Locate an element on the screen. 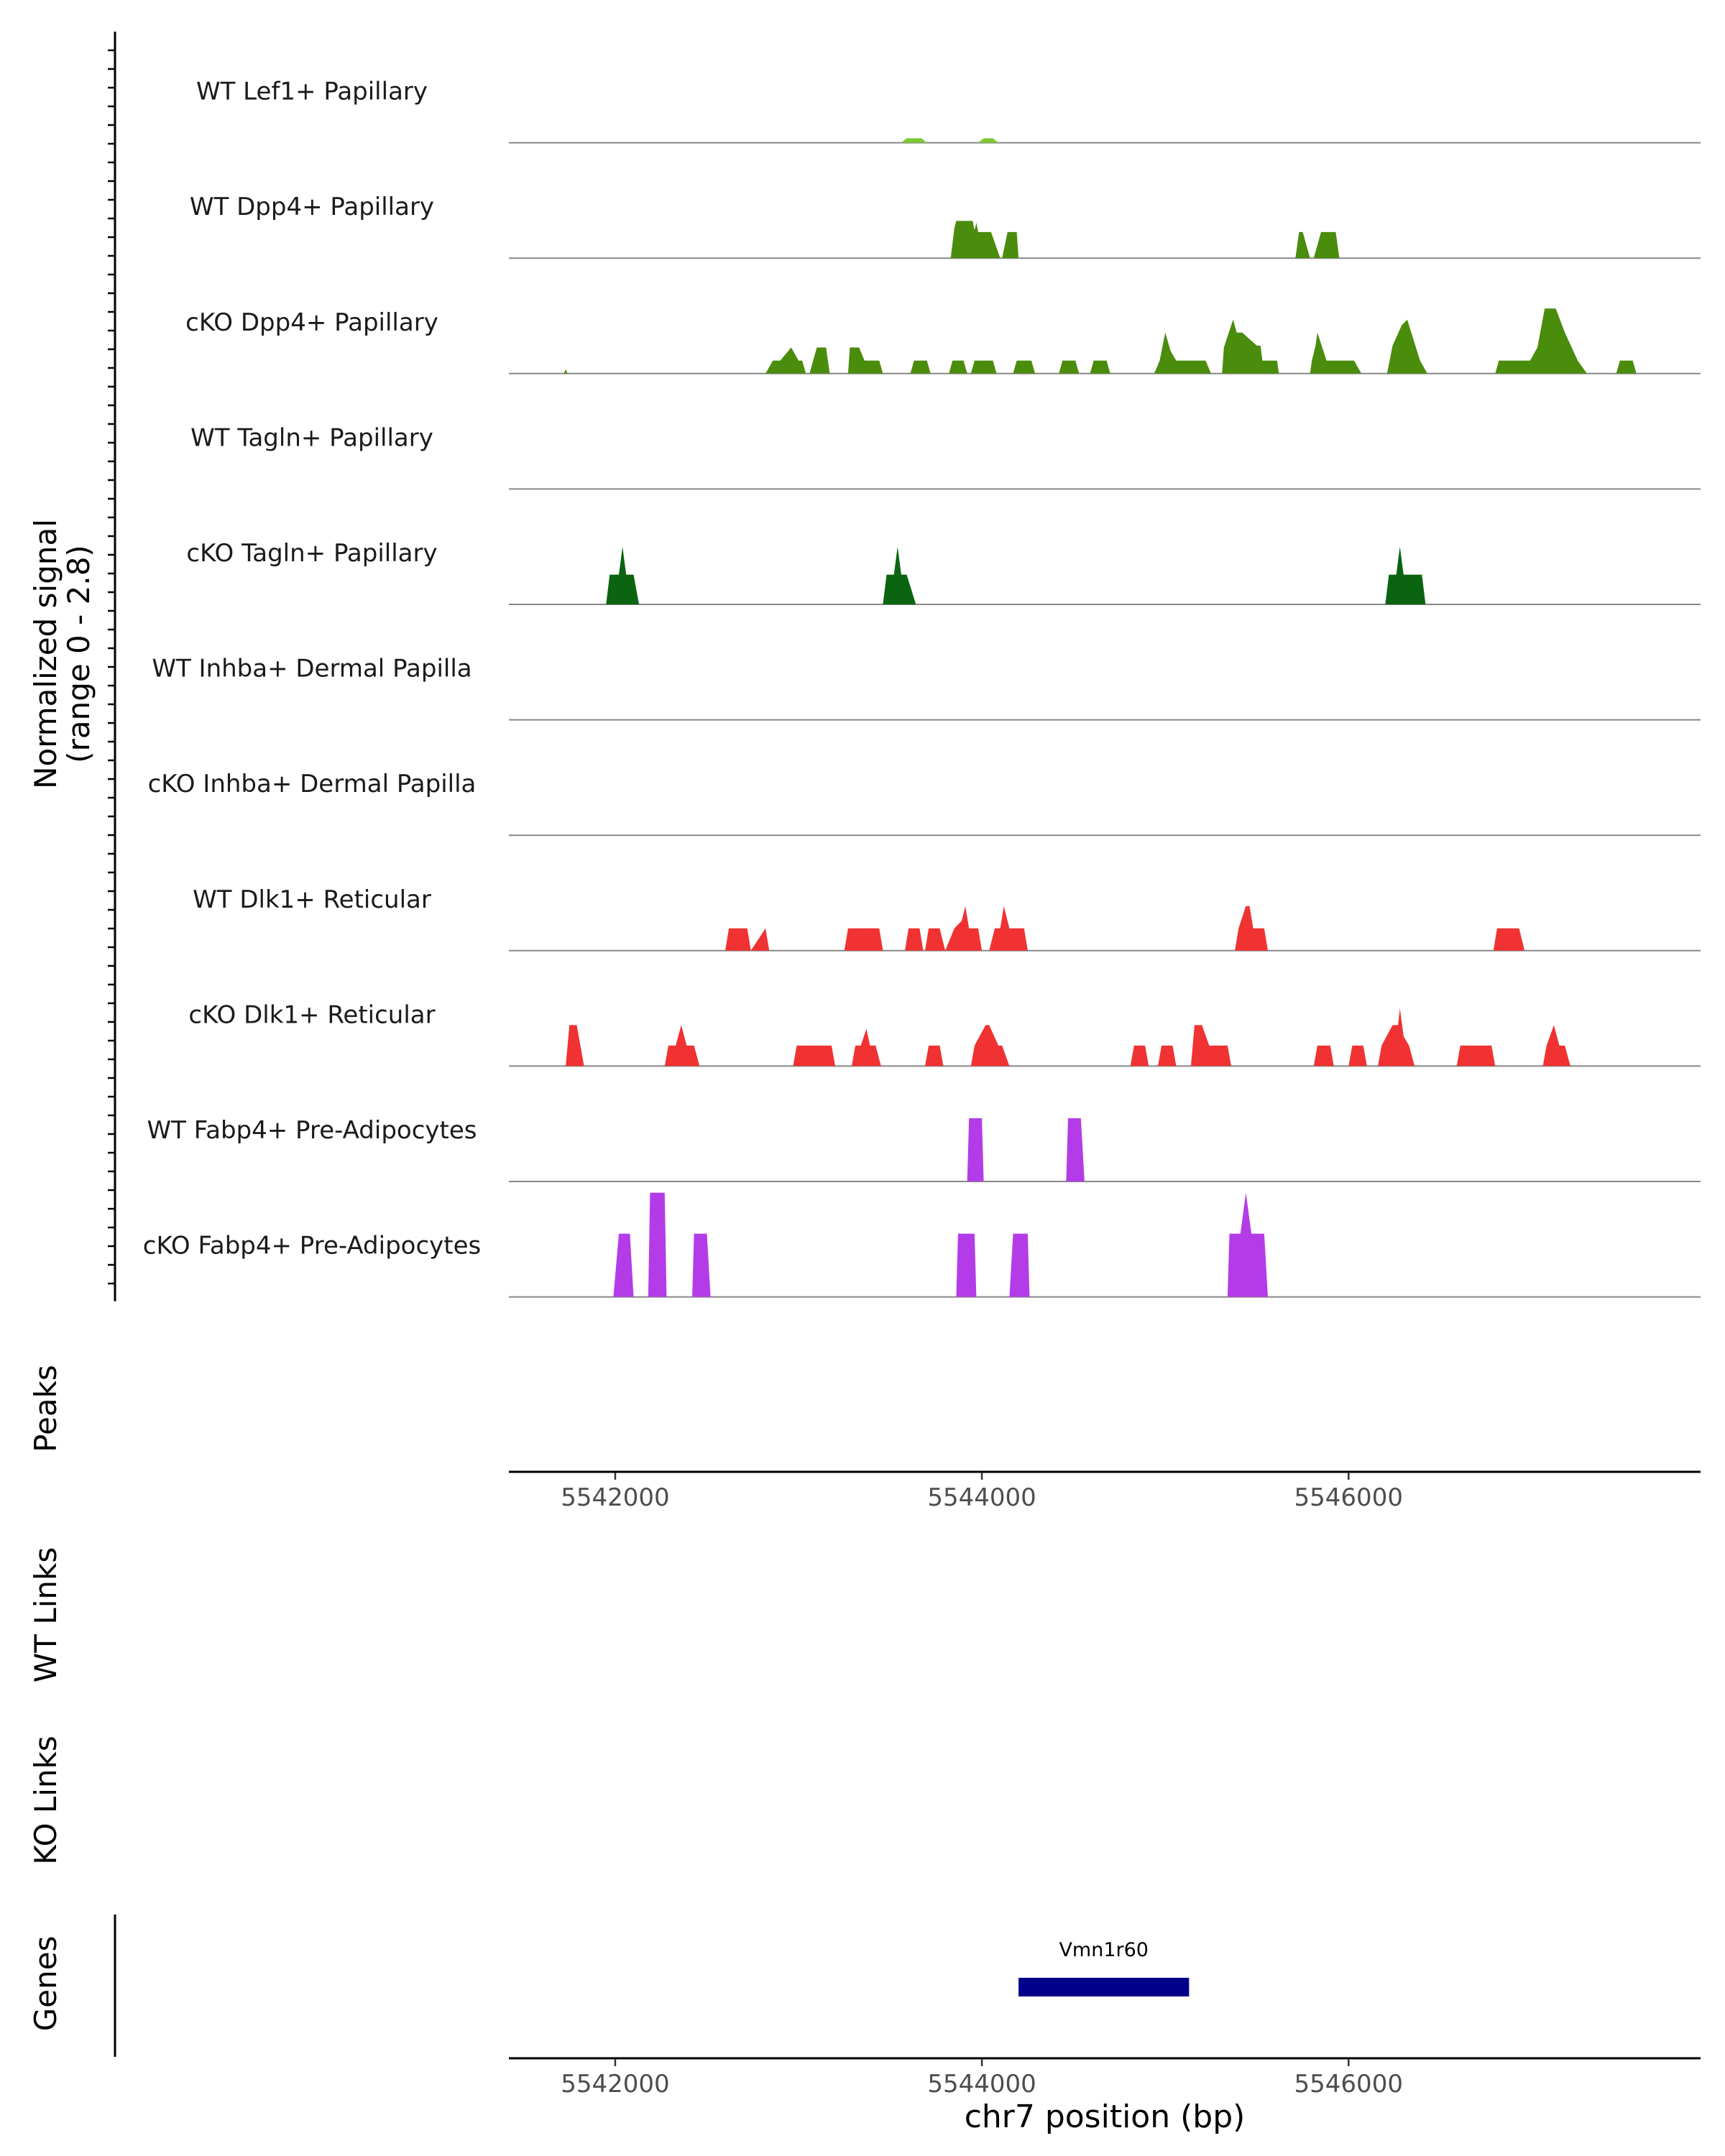  peaks-title: Peaks is located at coordinates (45, 1409).